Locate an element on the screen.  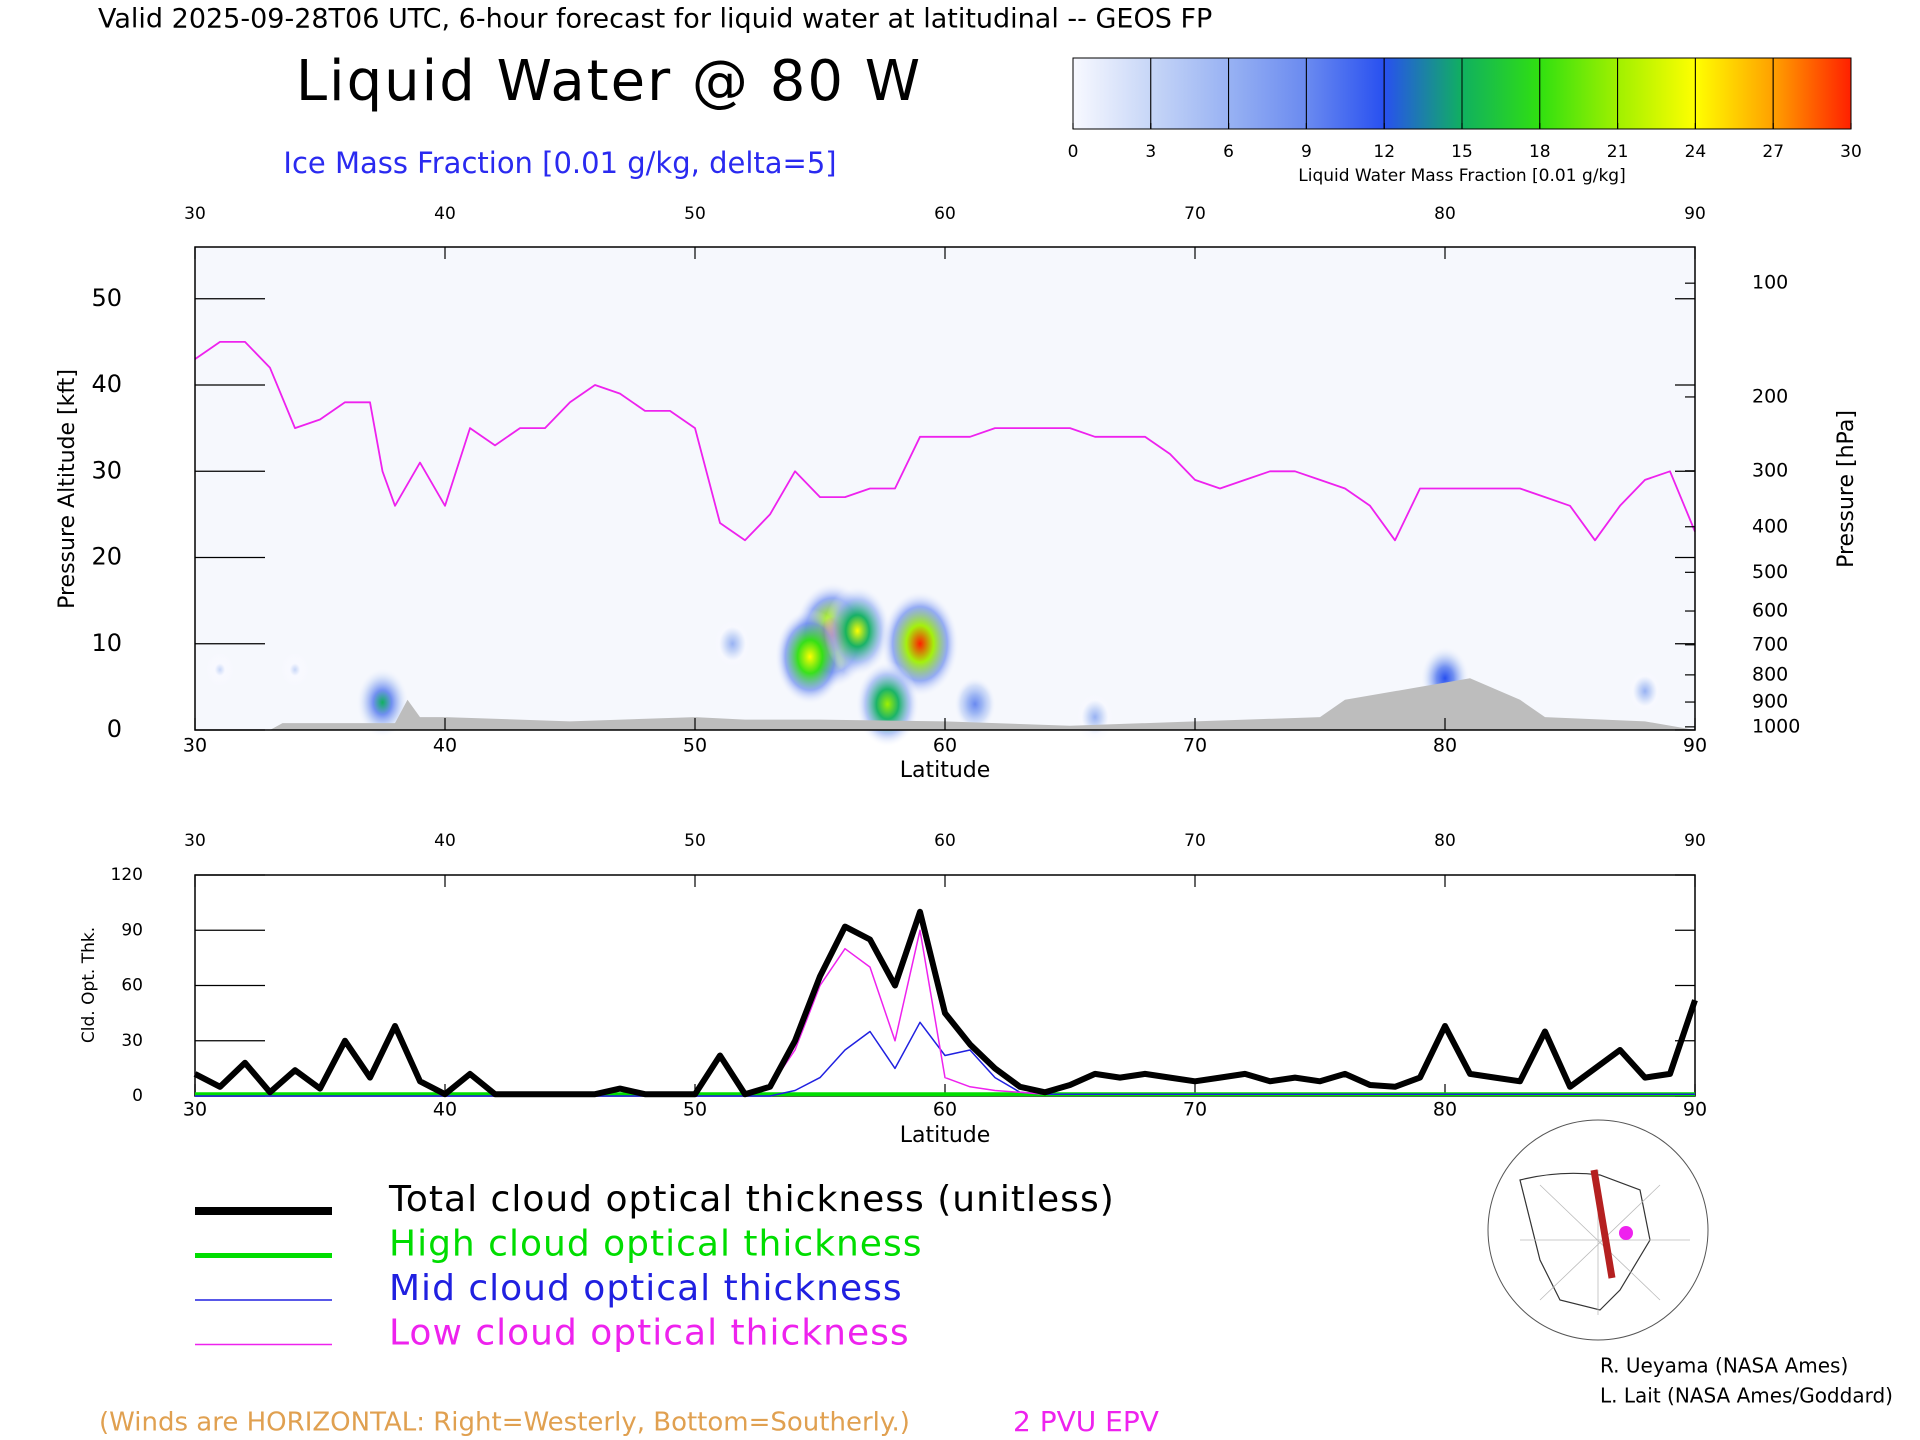
y2-tick-label: 800 is located at coordinates (1770, 674).